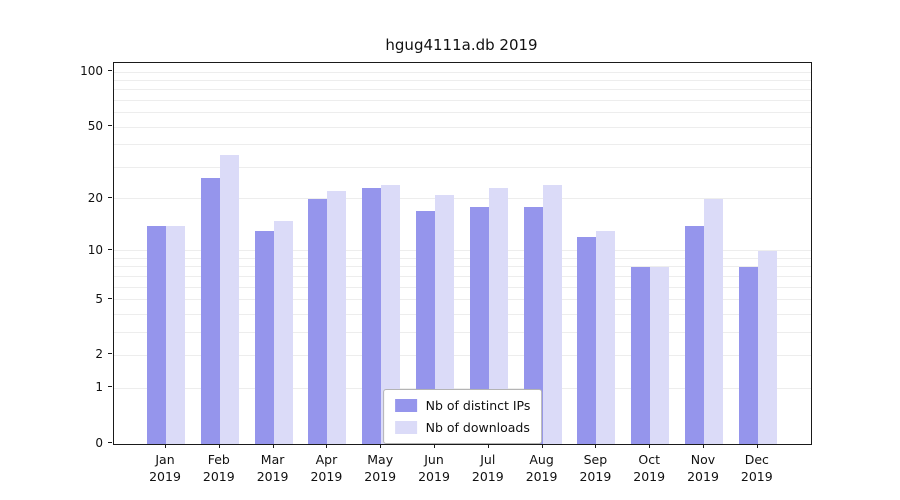  I want to click on y-axis-tick-label: 100, so click(91, 71).